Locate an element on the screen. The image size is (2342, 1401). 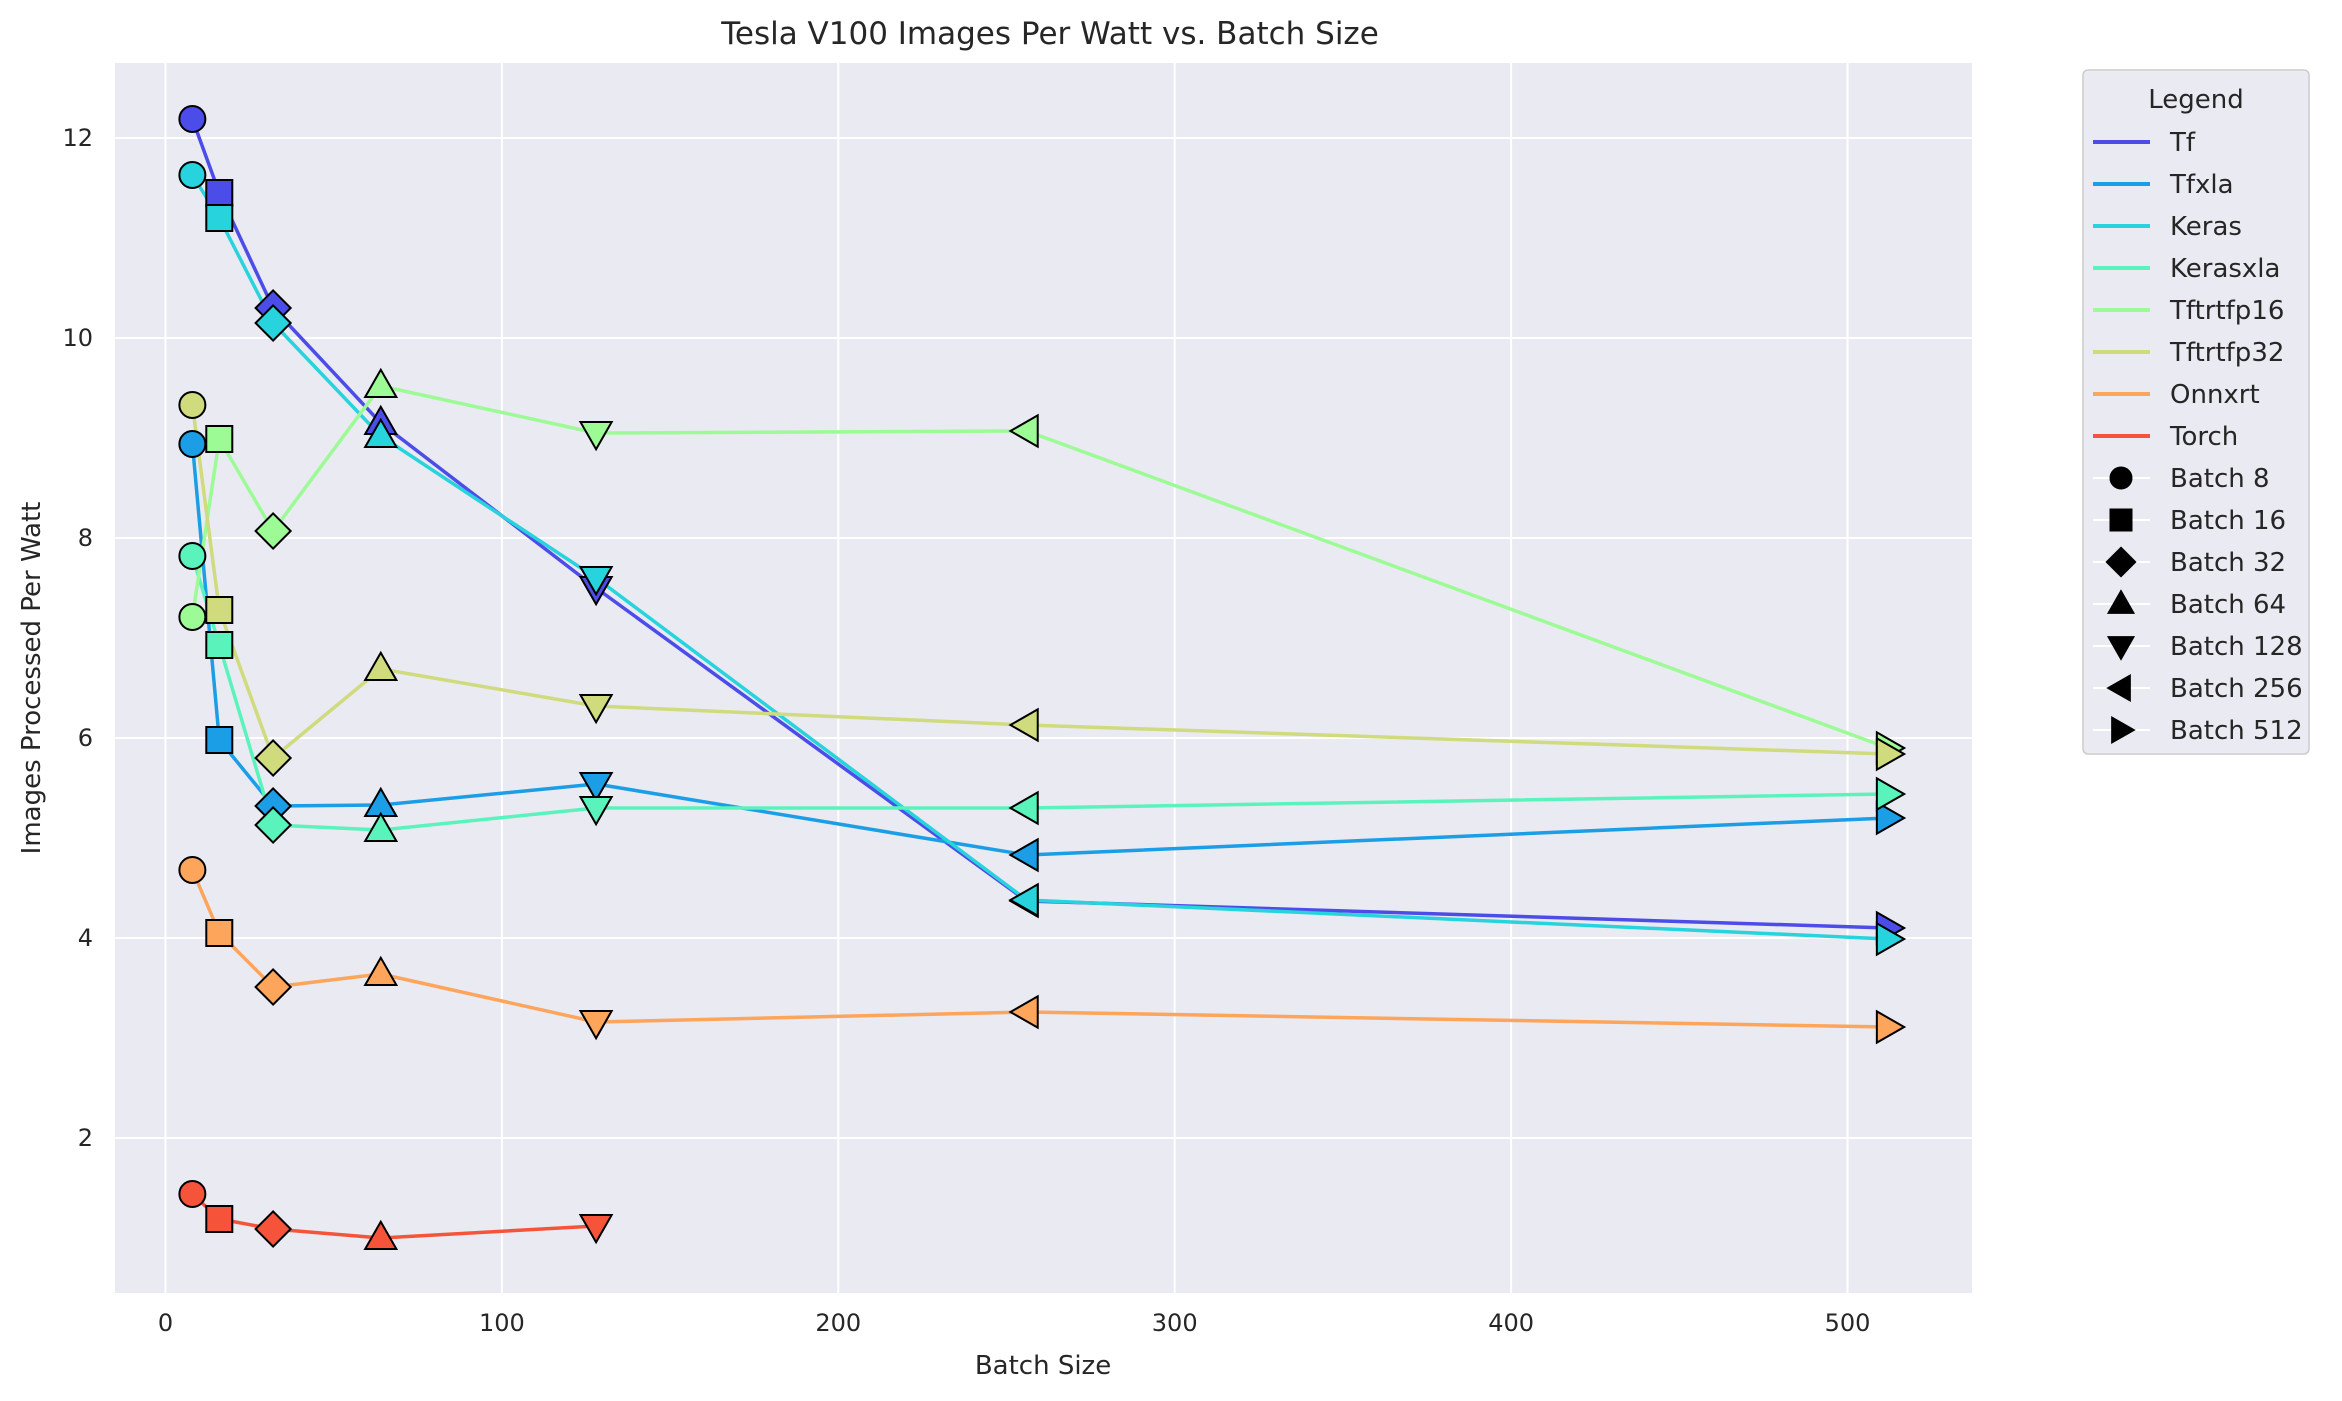
legend-label: Batch 512 is located at coordinates (2236, 731).